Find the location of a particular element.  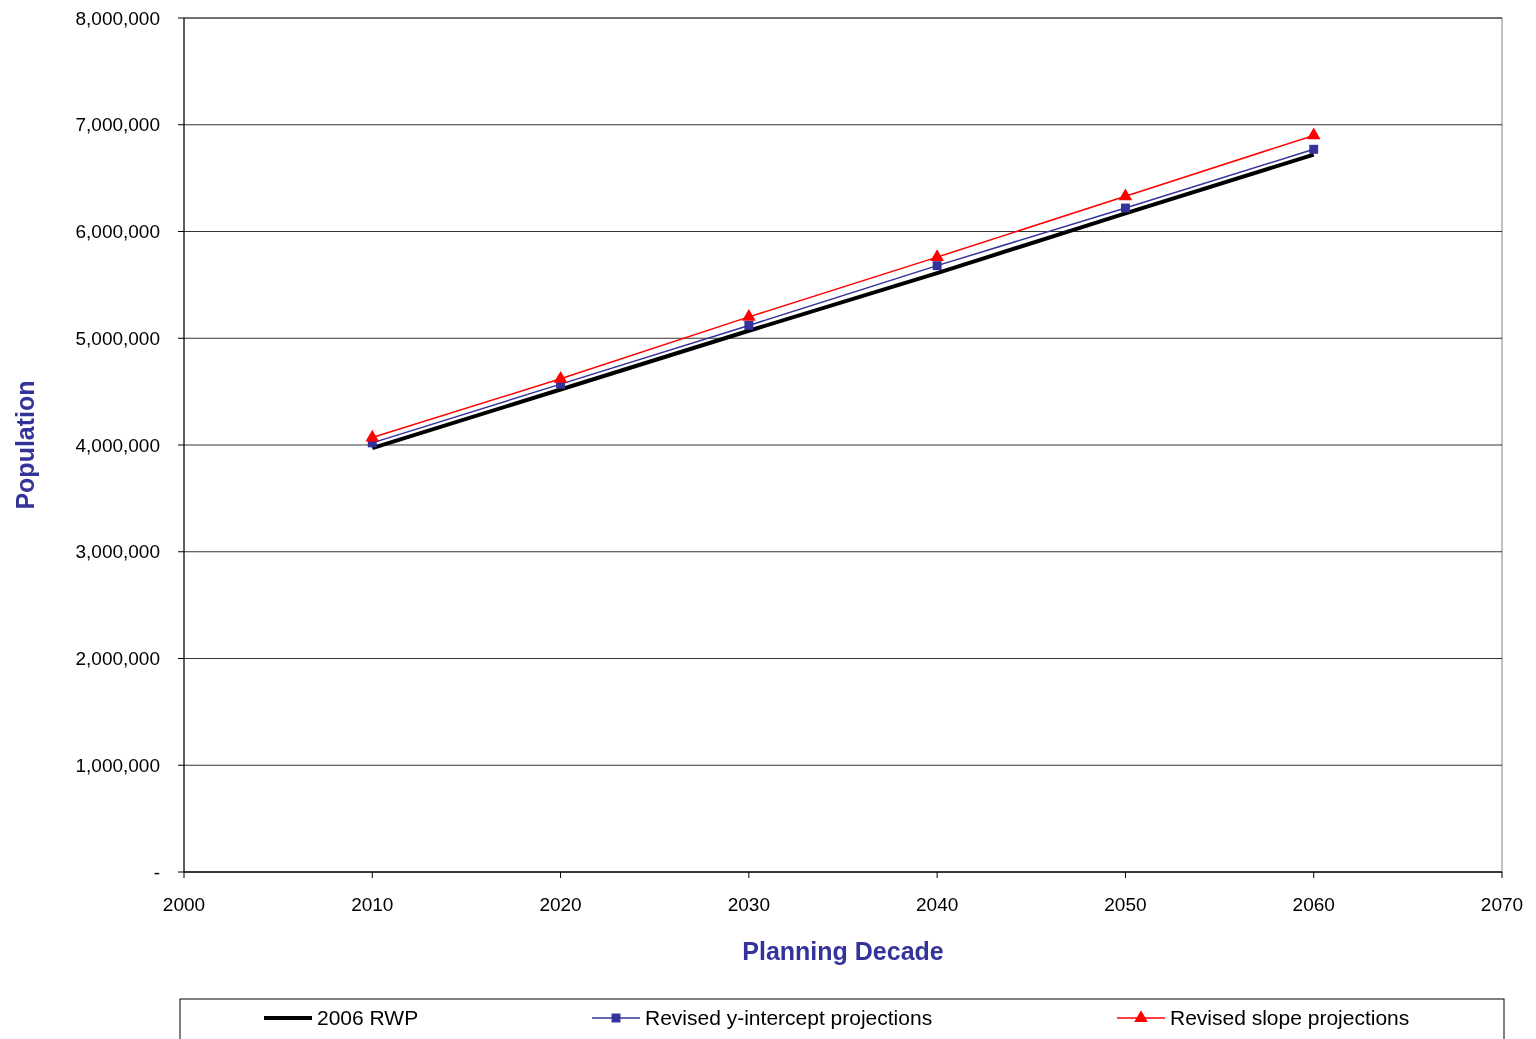

x-axis-title: Planning Decade is located at coordinates (843, 951).